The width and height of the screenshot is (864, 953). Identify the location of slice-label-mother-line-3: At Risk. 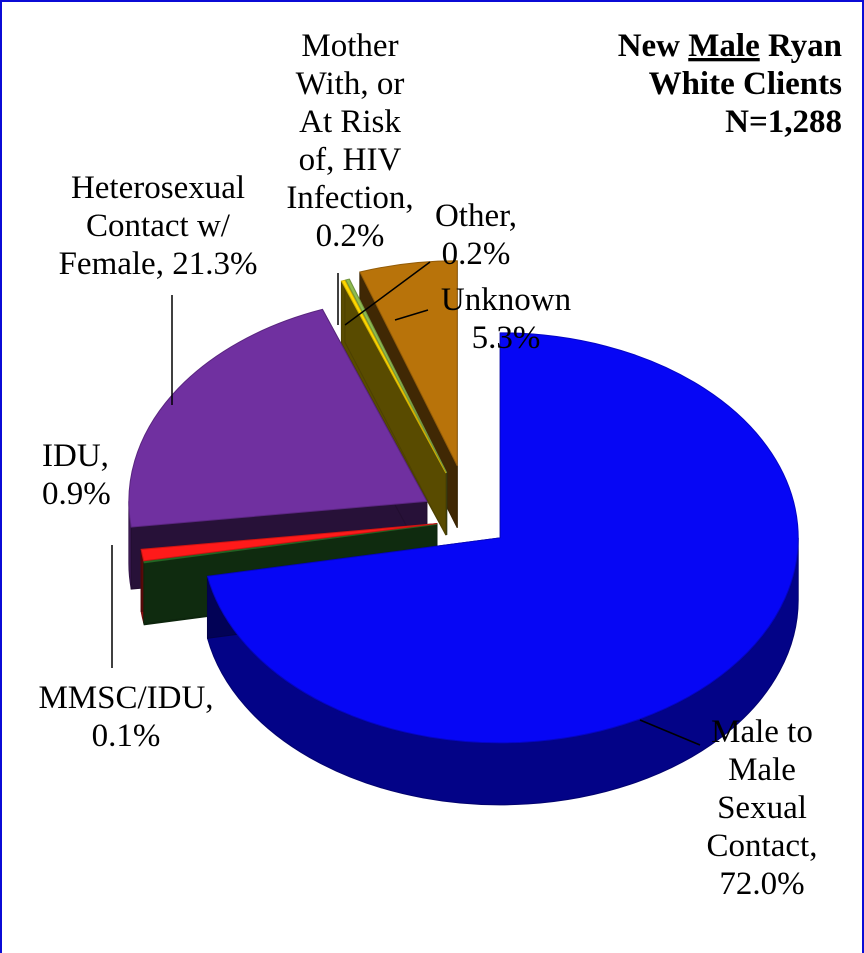
(350, 122).